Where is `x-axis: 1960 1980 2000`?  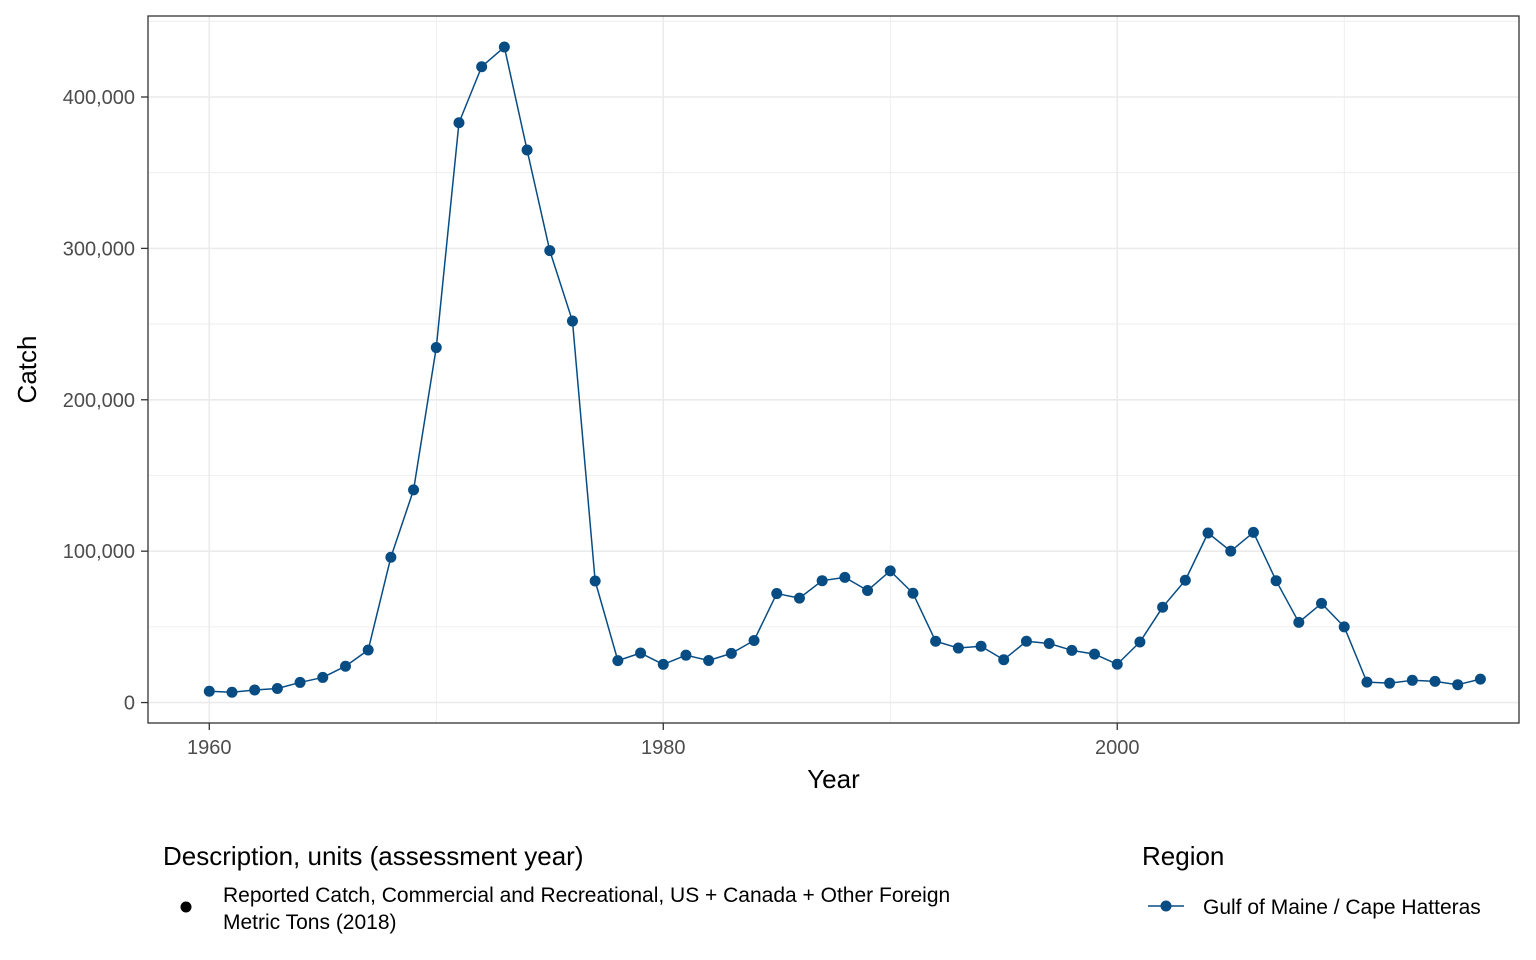 x-axis: 1960 1980 2000 is located at coordinates (663, 741).